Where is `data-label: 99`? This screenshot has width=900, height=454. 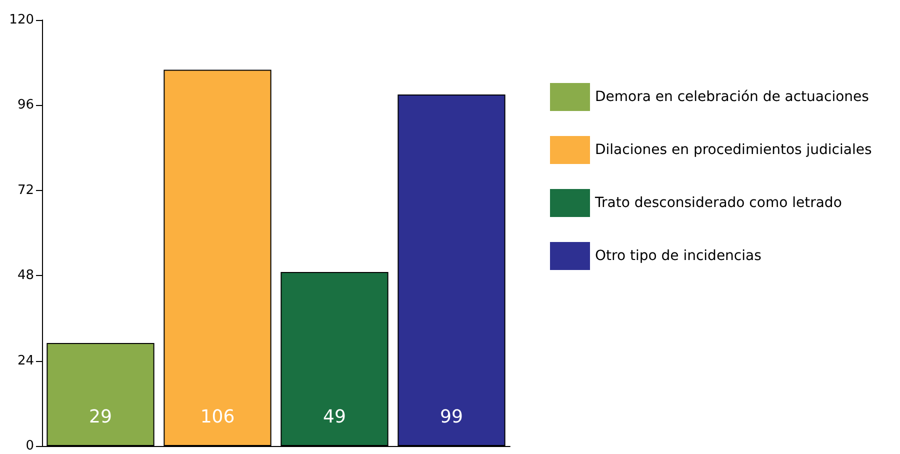 data-label: 99 is located at coordinates (451, 417).